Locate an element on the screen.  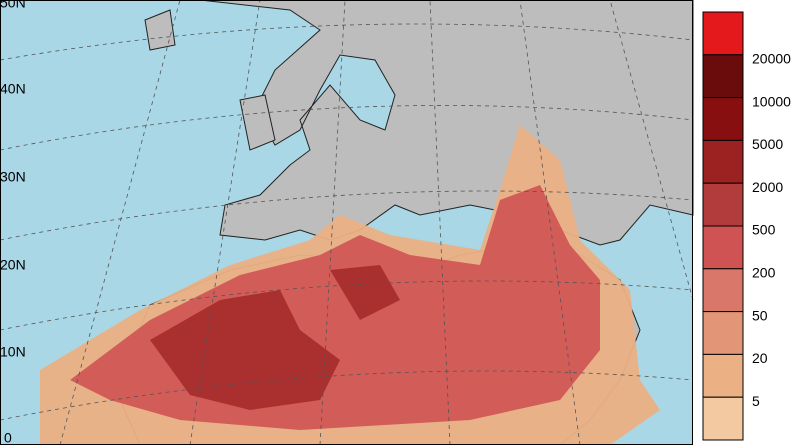
dust-heavy is located at coordinates (275, 337).